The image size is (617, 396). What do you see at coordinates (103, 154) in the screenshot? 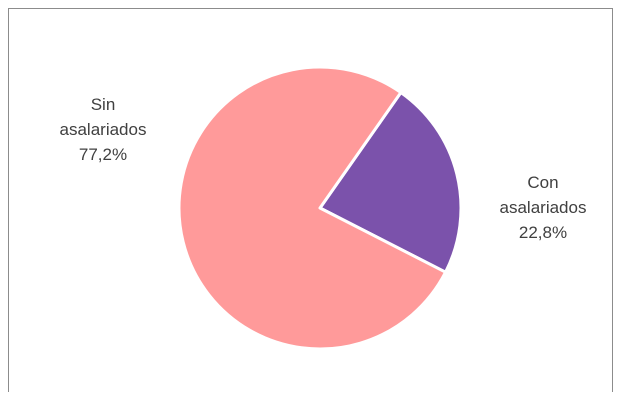
I see `slice-value-label: 77,2%` at bounding box center [103, 154].